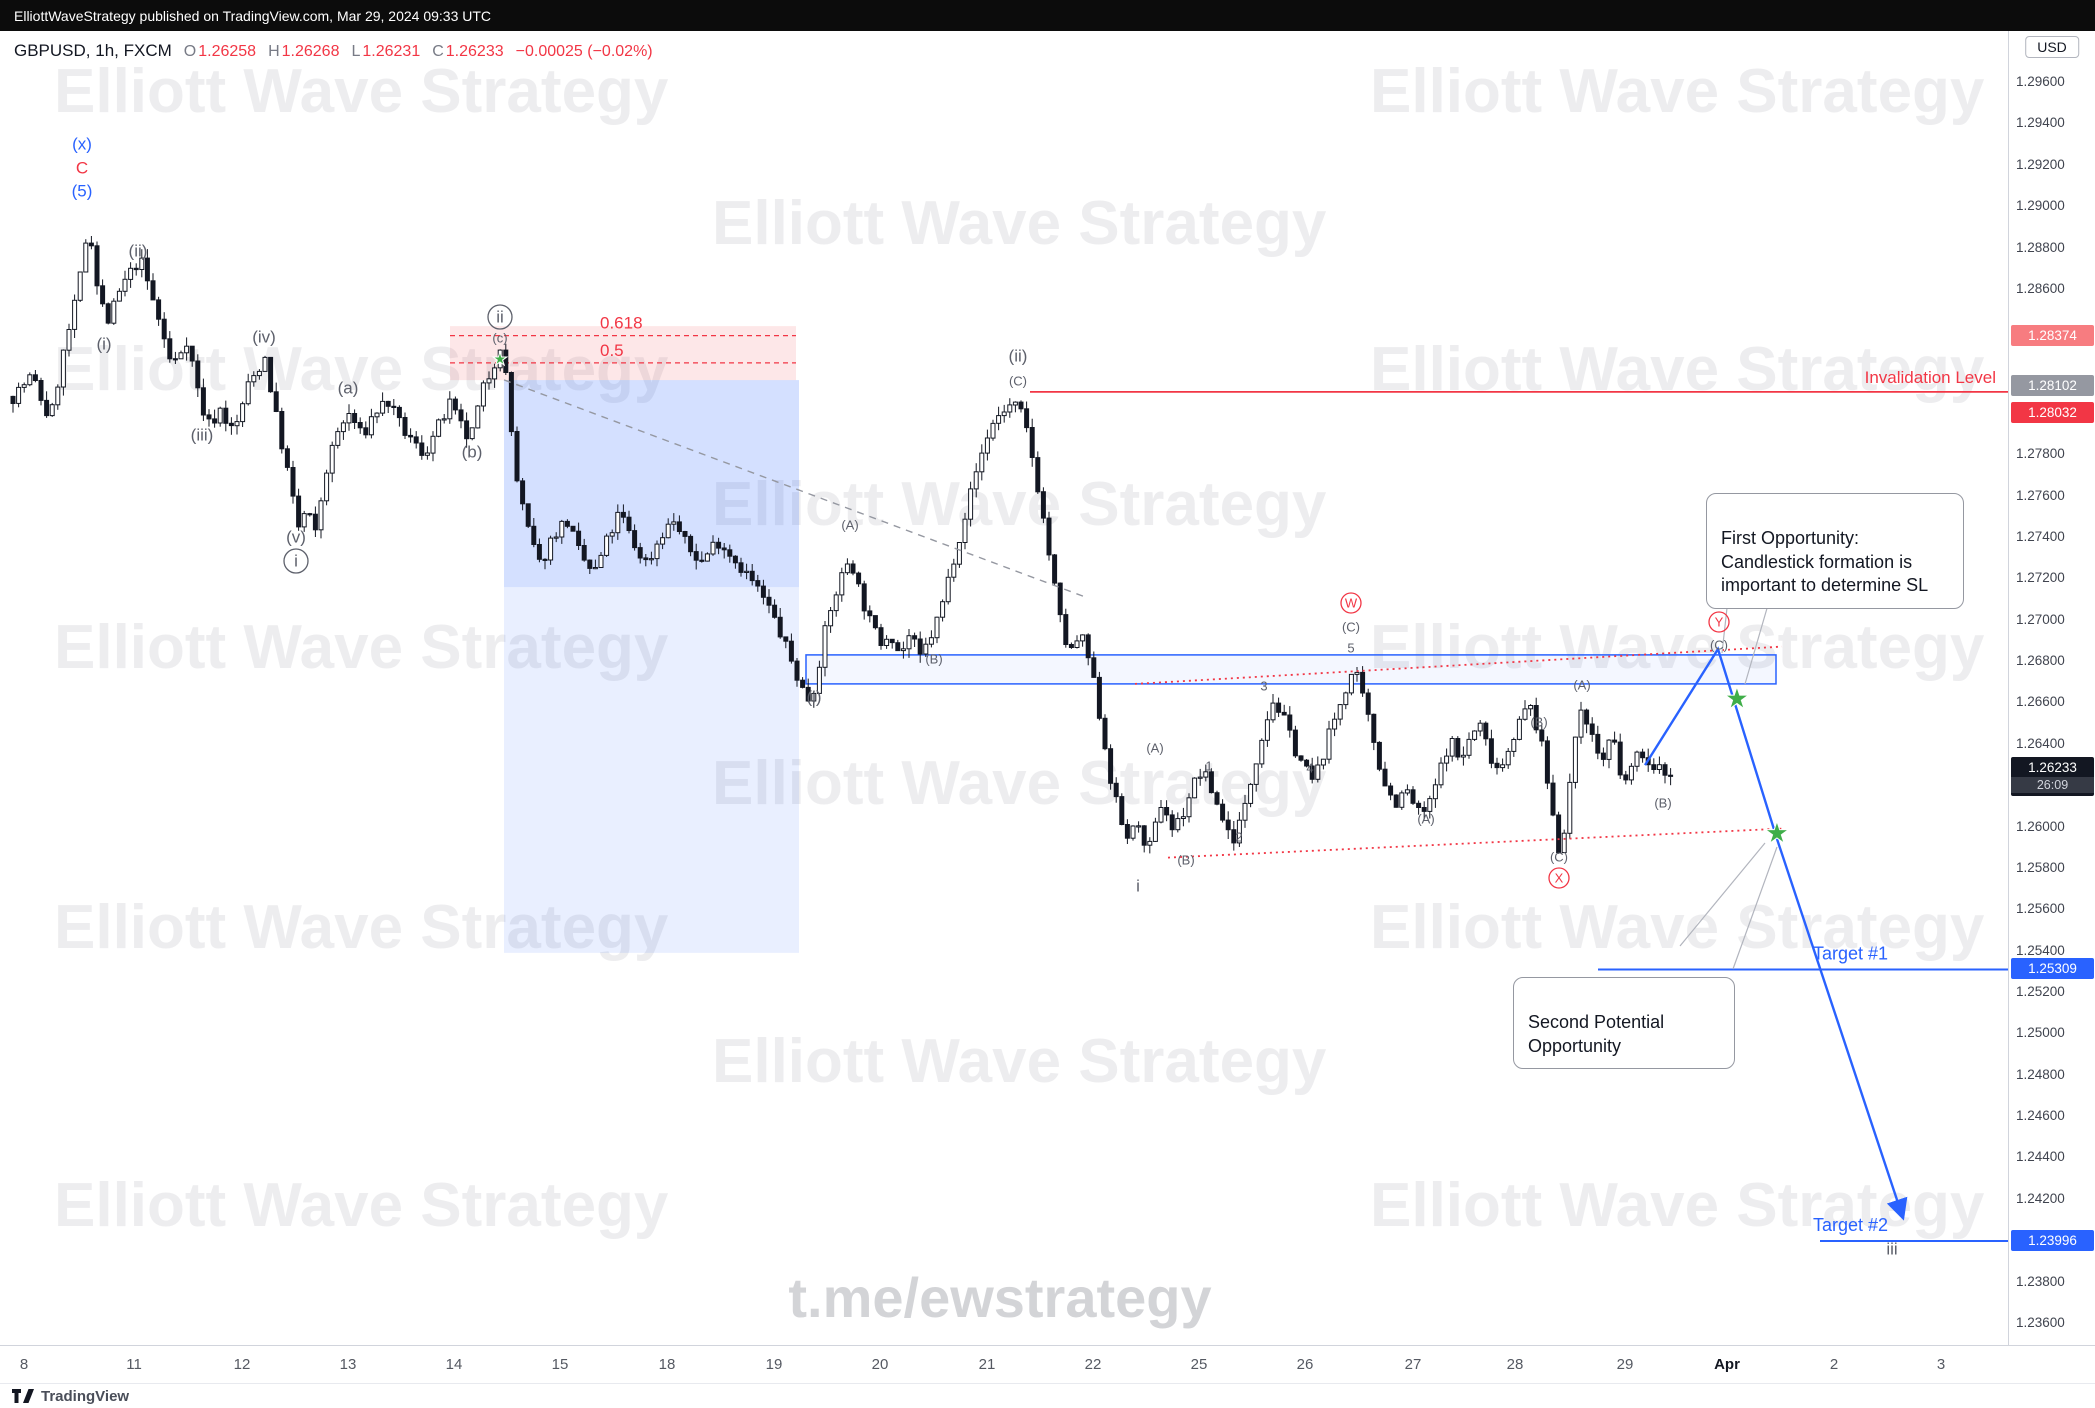 This screenshot has width=2095, height=1408. What do you see at coordinates (2040, 702) in the screenshot?
I see `price-tick: 1.26600` at bounding box center [2040, 702].